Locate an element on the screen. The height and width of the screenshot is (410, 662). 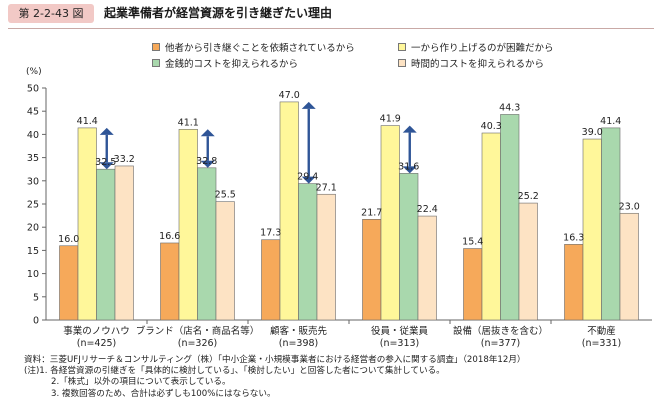
legend-label-difficult: 一から作り上げるのが困難だから is located at coordinates (482, 48).